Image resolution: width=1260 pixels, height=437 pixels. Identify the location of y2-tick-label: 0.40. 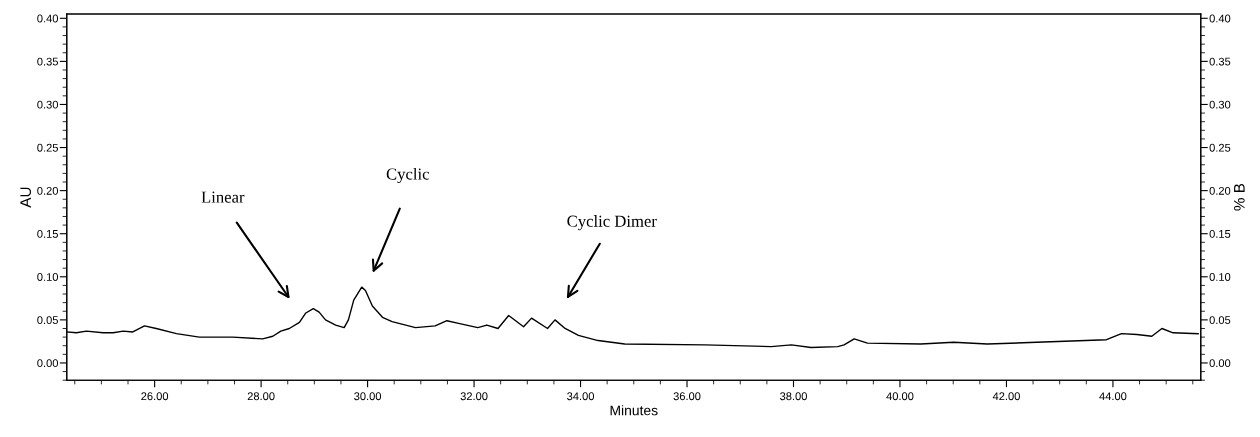
(1220, 18).